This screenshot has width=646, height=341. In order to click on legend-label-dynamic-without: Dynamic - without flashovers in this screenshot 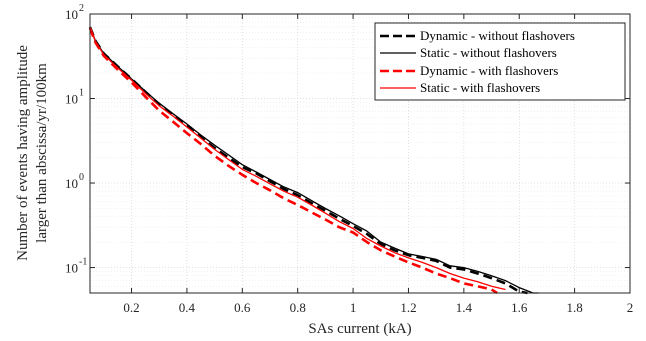, I will do `click(497, 35)`.